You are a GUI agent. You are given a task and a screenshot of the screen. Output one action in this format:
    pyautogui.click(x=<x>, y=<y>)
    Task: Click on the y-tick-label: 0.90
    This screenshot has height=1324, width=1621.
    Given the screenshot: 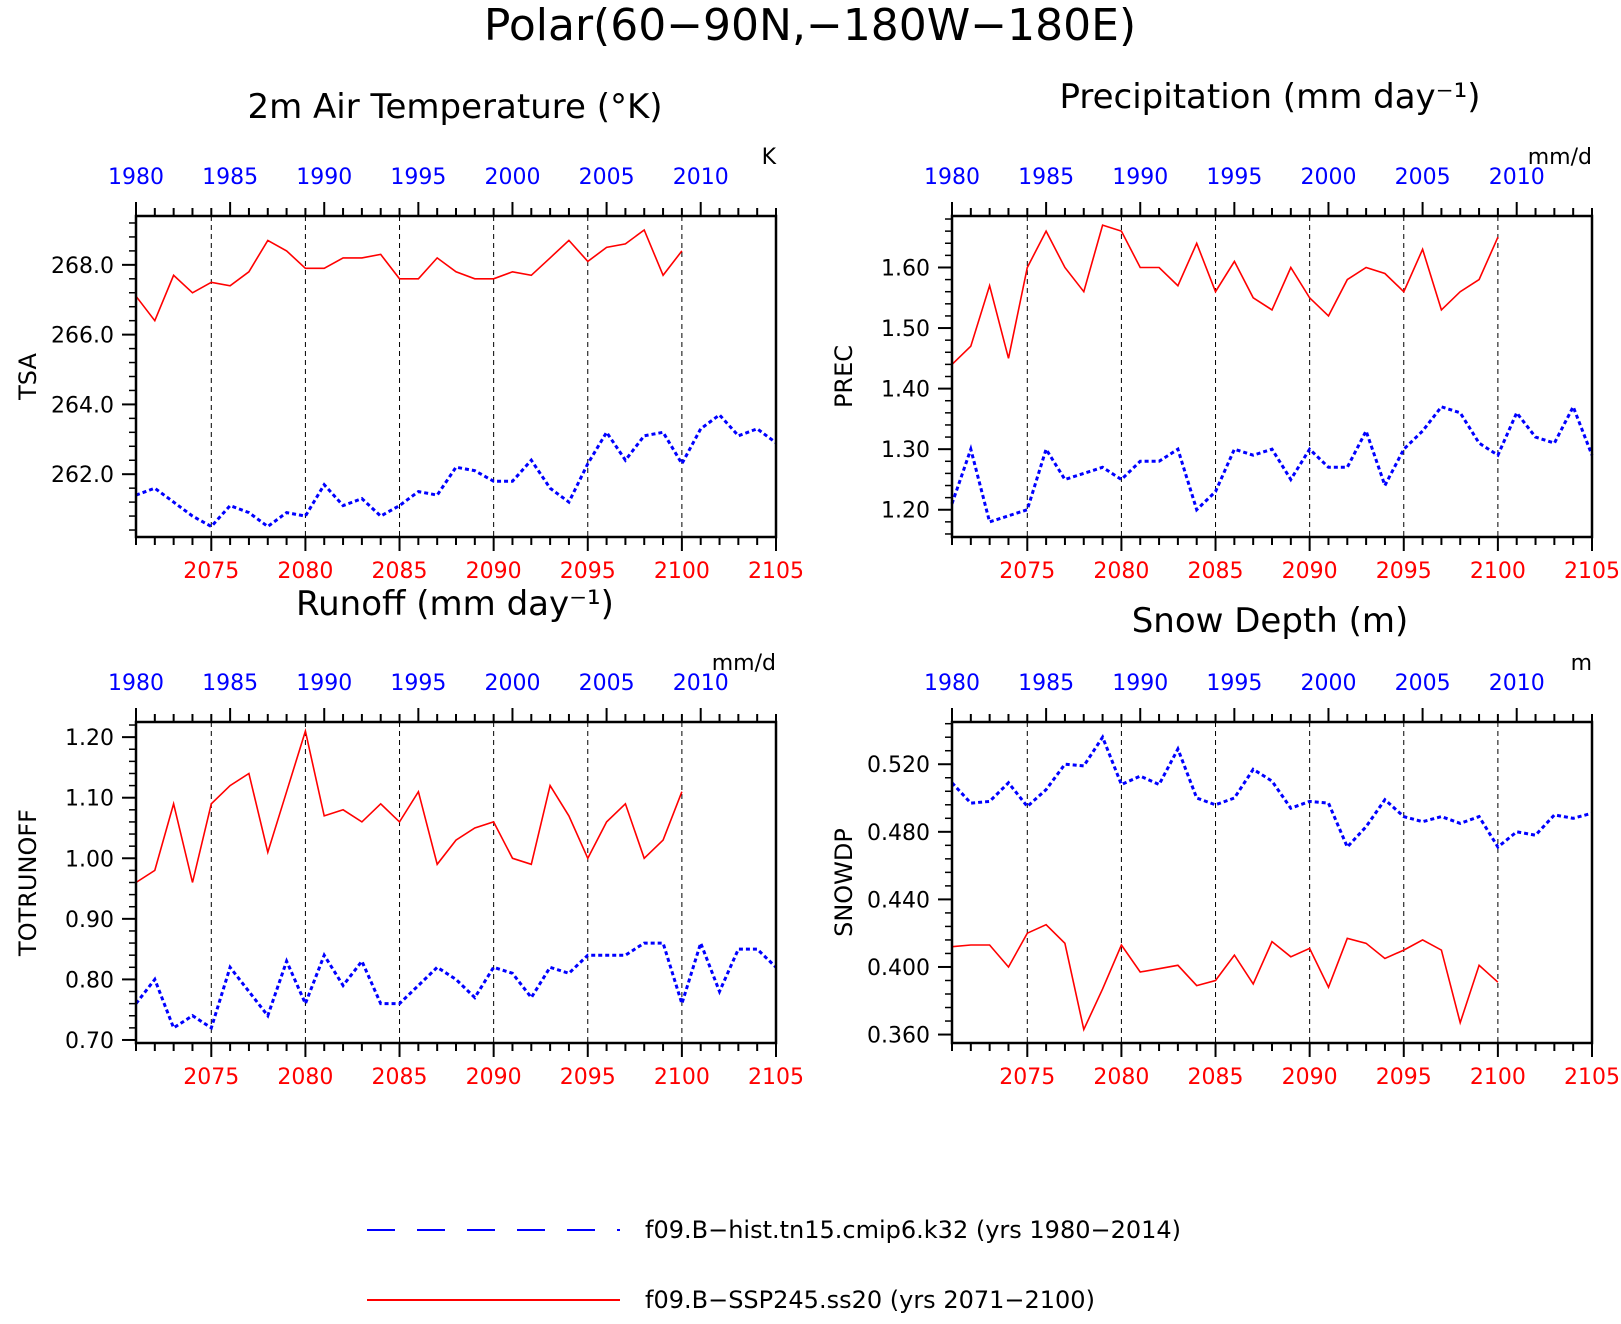 What is the action you would take?
    pyautogui.click(x=89, y=920)
    